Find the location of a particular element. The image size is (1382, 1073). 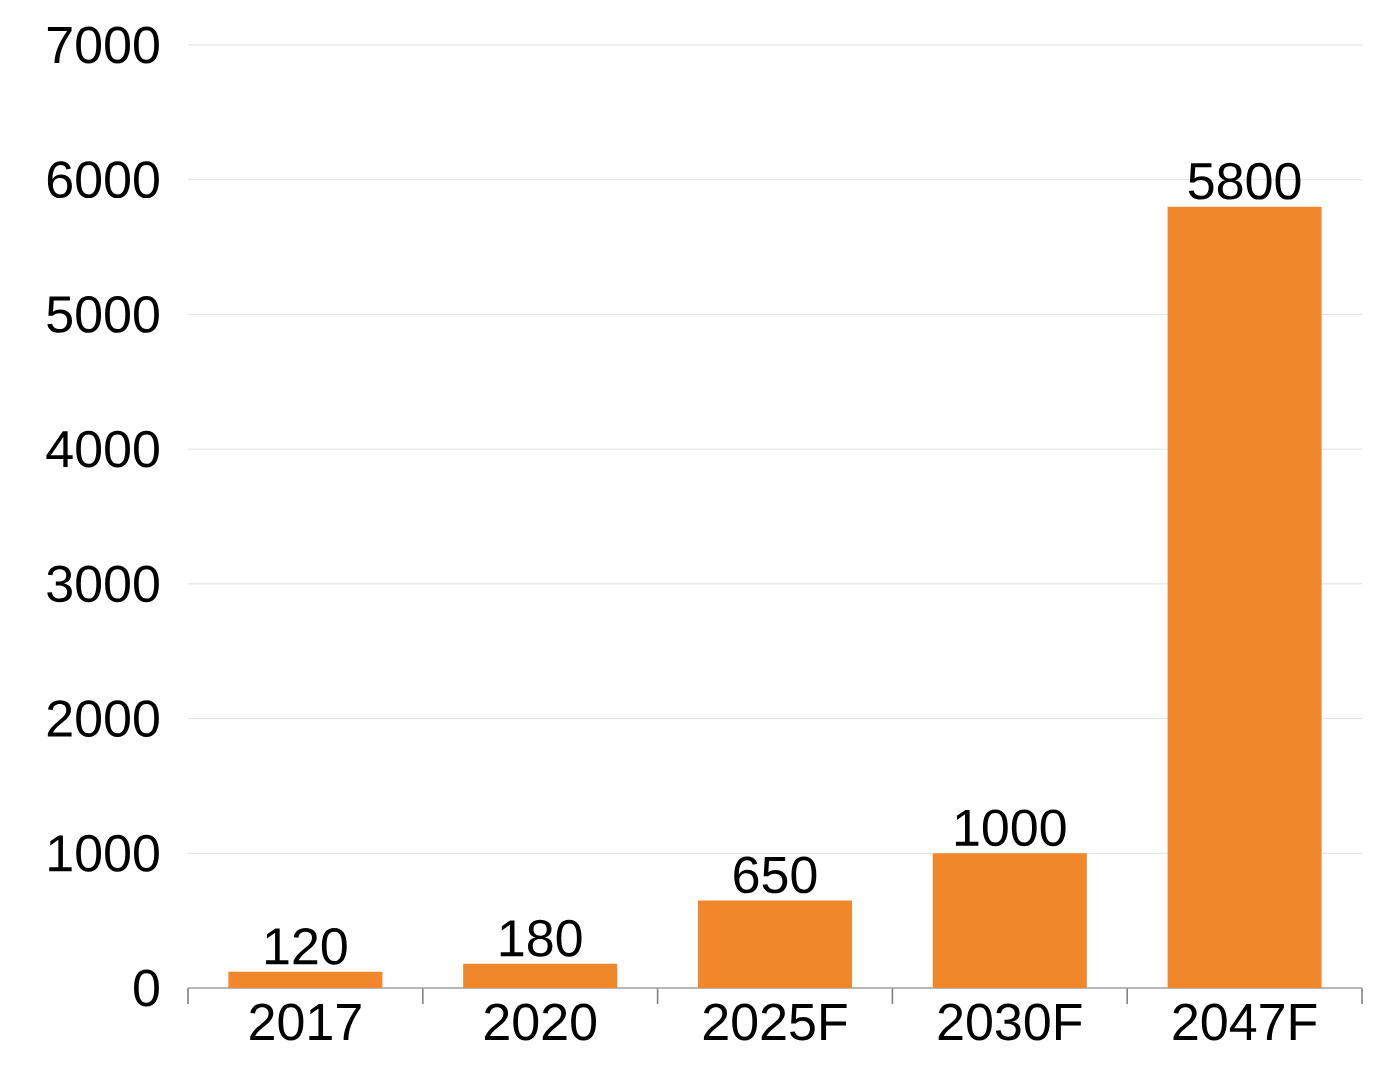

y-tick-label: 7000 is located at coordinates (103, 45).